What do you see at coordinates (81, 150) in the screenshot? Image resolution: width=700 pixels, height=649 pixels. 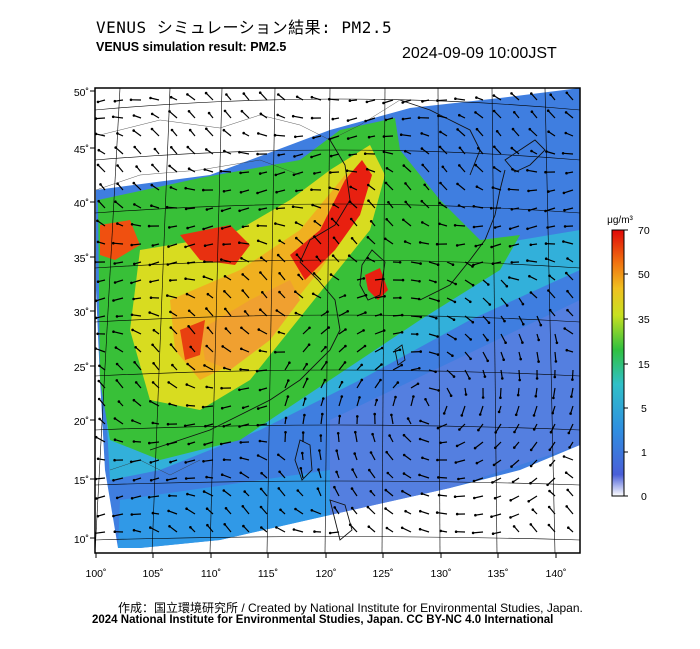 I see `lat-tick-label: 45˚` at bounding box center [81, 150].